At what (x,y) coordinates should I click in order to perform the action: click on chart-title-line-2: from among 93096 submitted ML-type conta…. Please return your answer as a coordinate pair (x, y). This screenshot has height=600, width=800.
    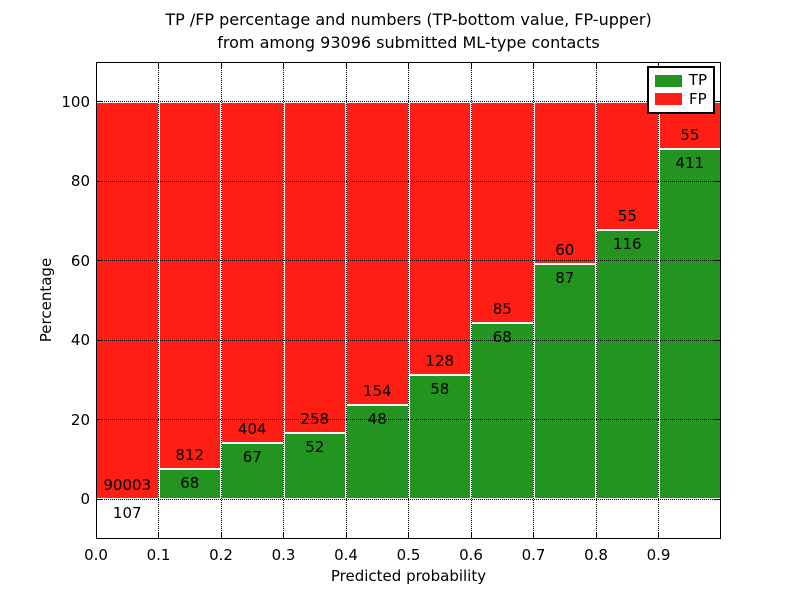
    Looking at the image, I should click on (408, 42).